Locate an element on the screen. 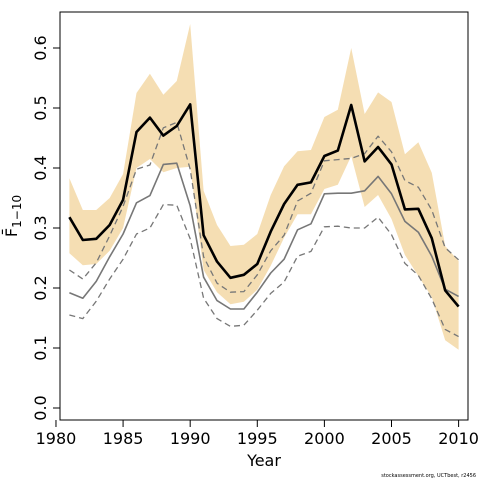 This screenshot has width=480, height=480. x-axis-title: Year is located at coordinates (263, 460).